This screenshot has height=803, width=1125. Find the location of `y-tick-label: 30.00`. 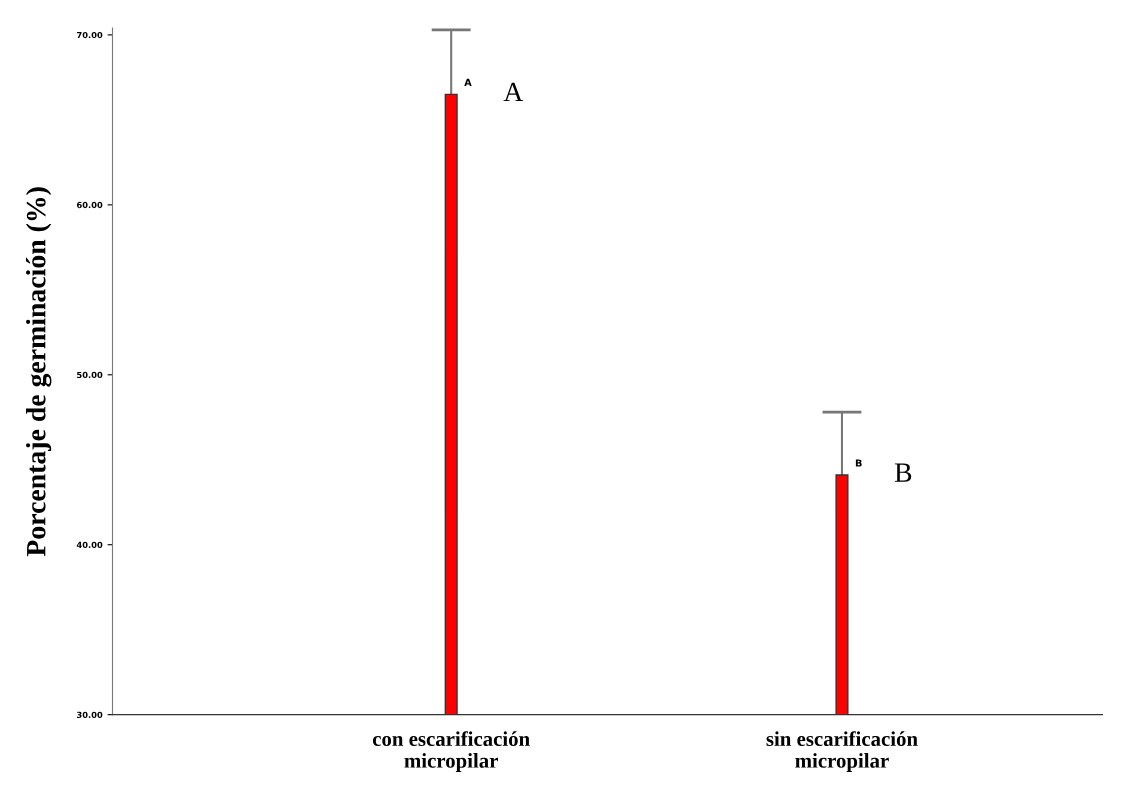

y-tick-label: 30.00 is located at coordinates (89, 714).